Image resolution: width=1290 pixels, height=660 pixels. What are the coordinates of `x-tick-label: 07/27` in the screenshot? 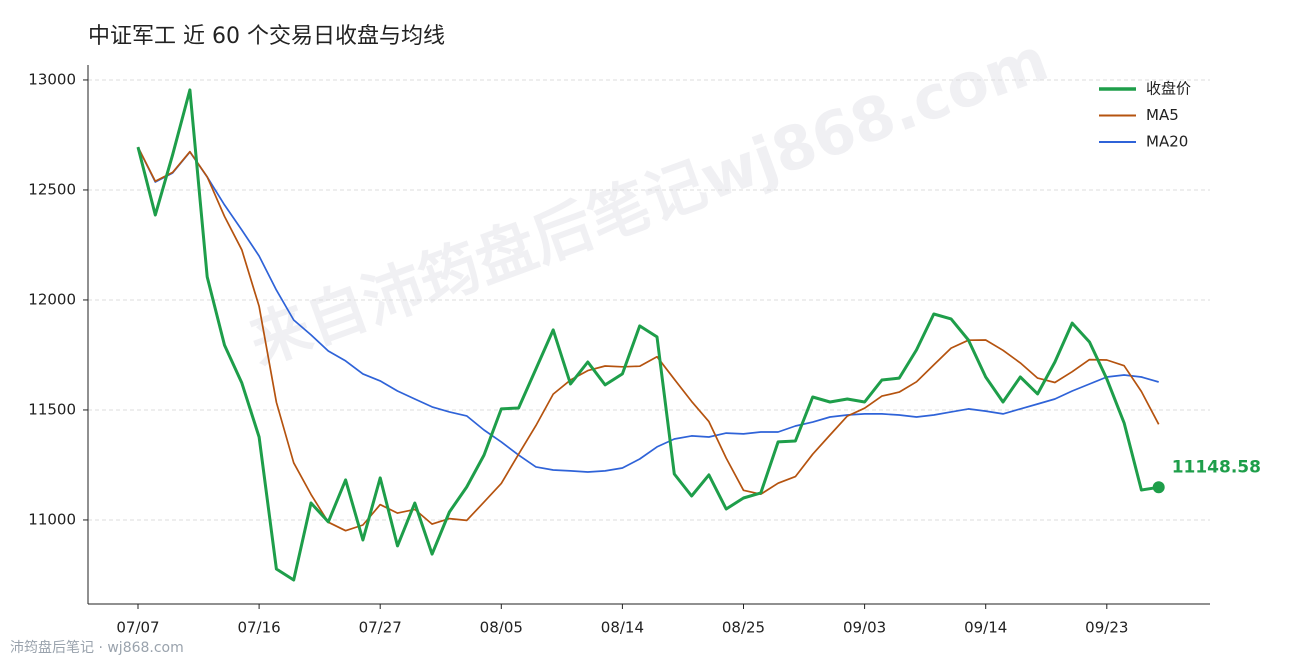 It's located at (380, 628).